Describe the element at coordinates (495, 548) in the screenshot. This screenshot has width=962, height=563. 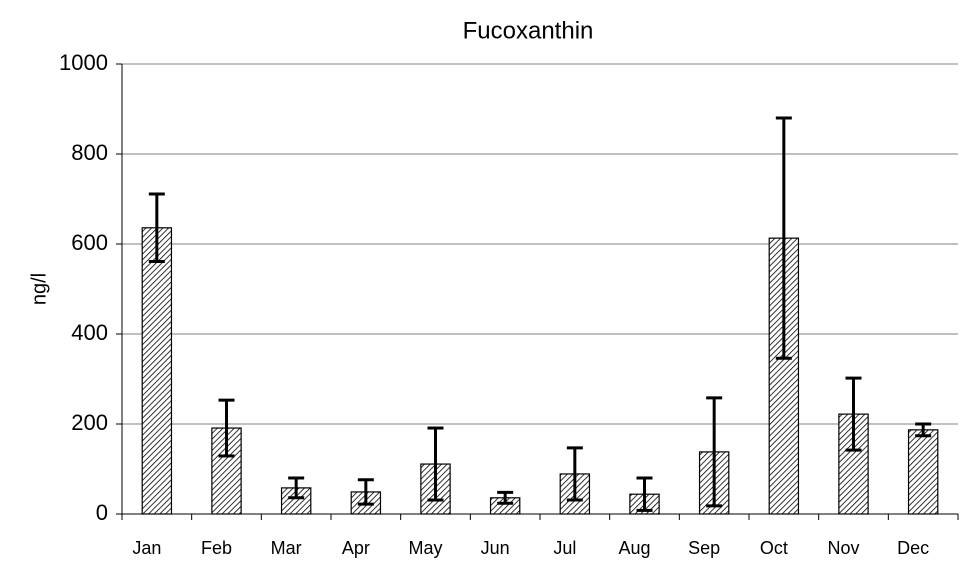
I see `x-tick-label: Jun` at that location.